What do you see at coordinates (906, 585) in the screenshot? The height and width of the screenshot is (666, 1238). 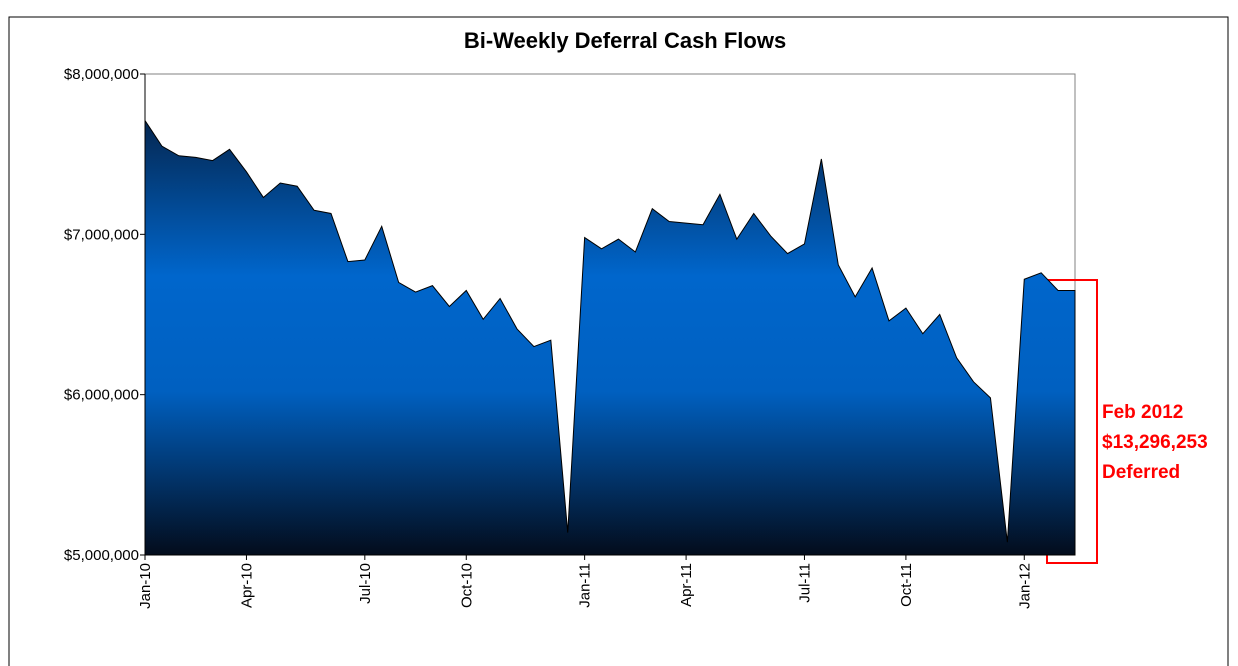 I see `x-tick-label: Oct-11` at bounding box center [906, 585].